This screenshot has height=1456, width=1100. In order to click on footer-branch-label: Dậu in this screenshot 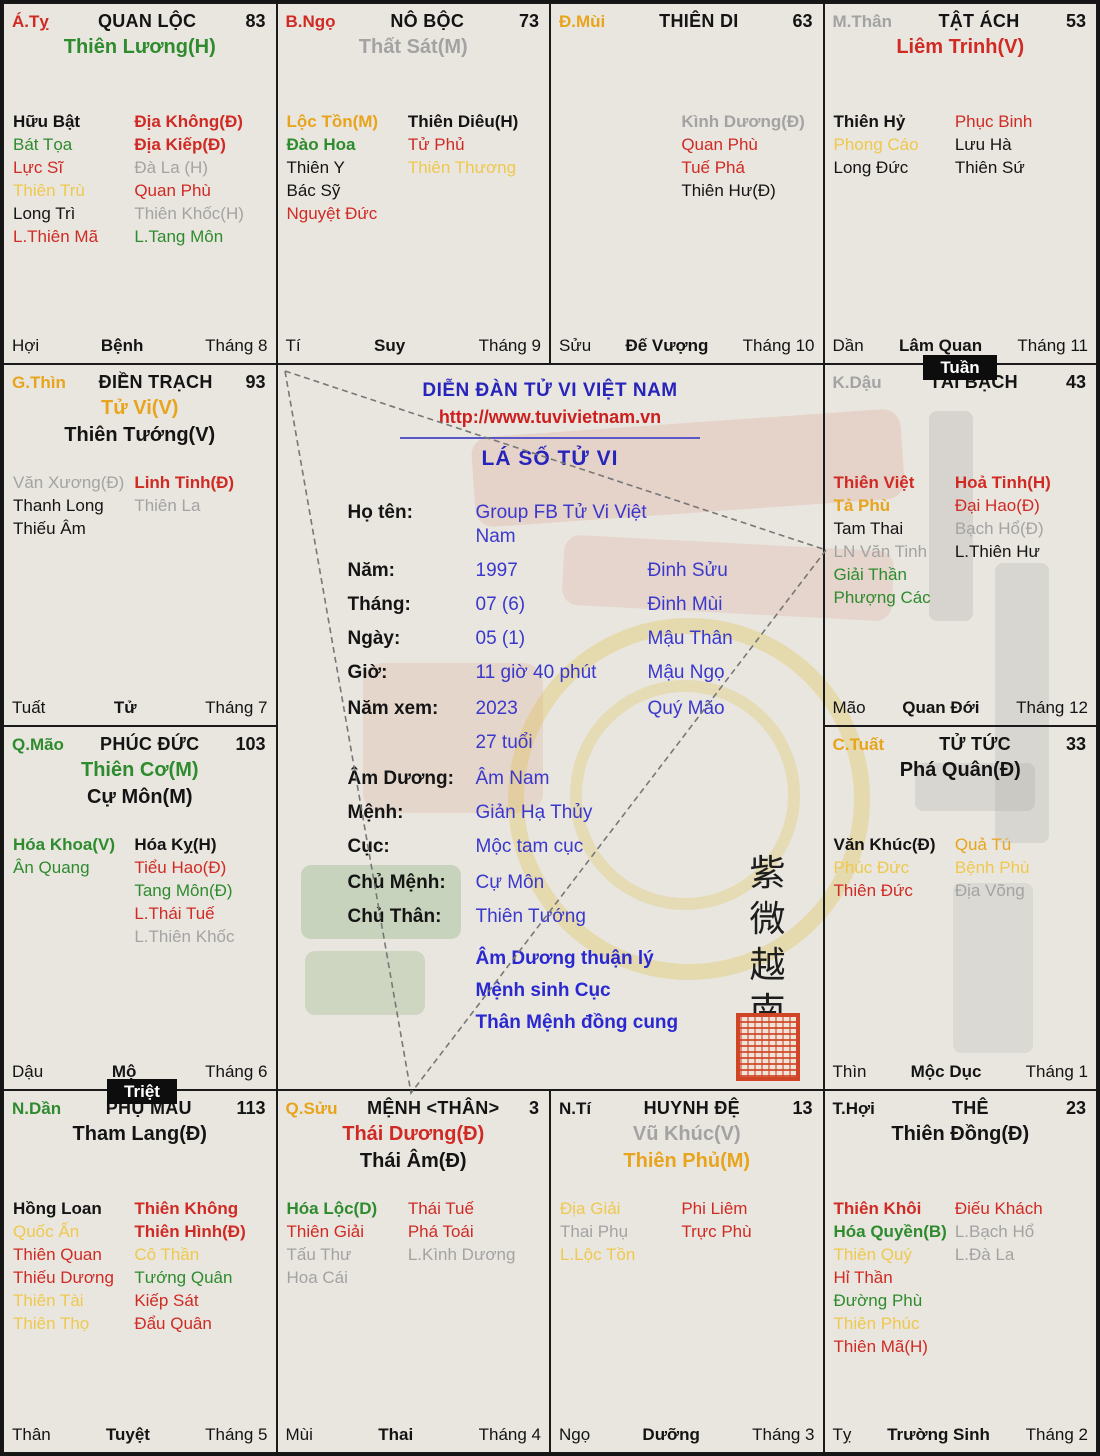, I will do `click(28, 1071)`.